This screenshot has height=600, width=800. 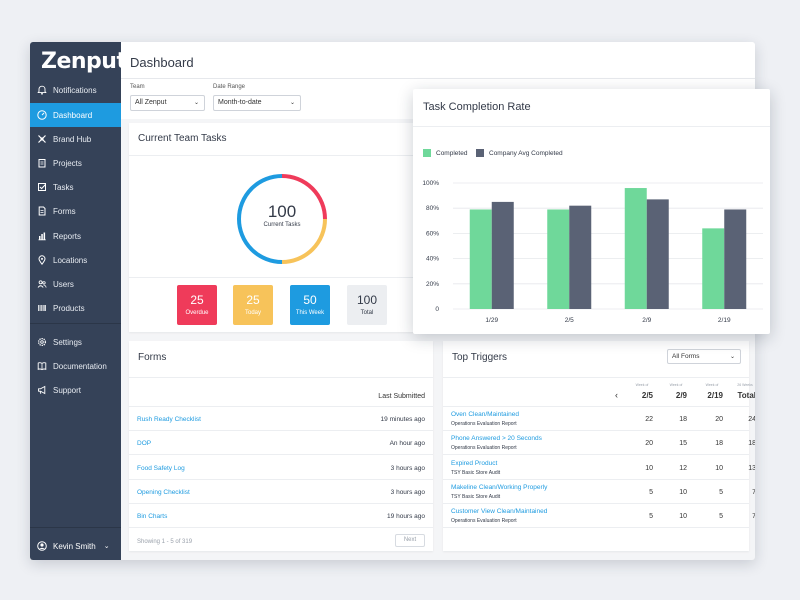 What do you see at coordinates (485, 414) in the screenshot?
I see `trigger-name-link: Oven Clean/Maintained` at bounding box center [485, 414].